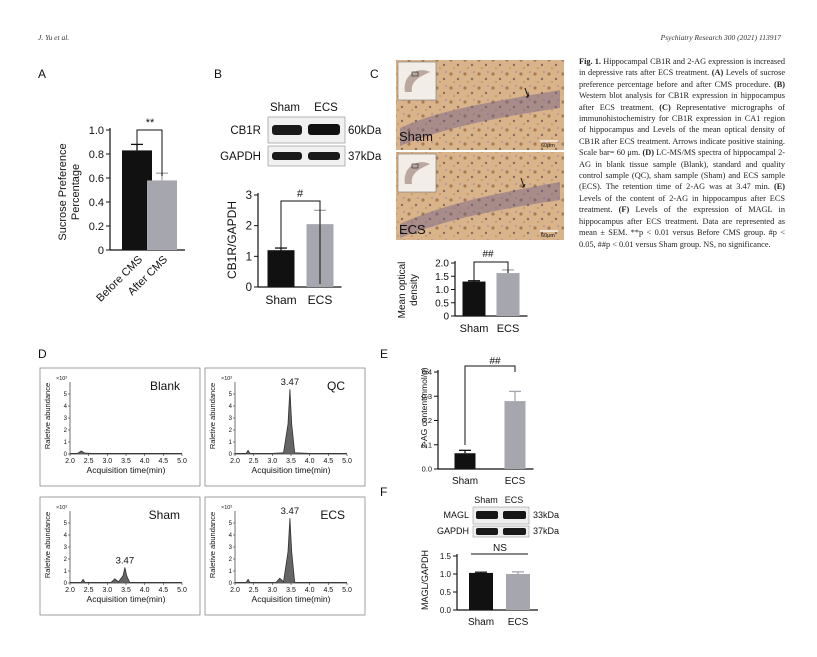 This screenshot has width=817, height=657. Describe the element at coordinates (291, 470) in the screenshot. I see `x-axis-label-d-qc: Acquisition time(min)` at that location.